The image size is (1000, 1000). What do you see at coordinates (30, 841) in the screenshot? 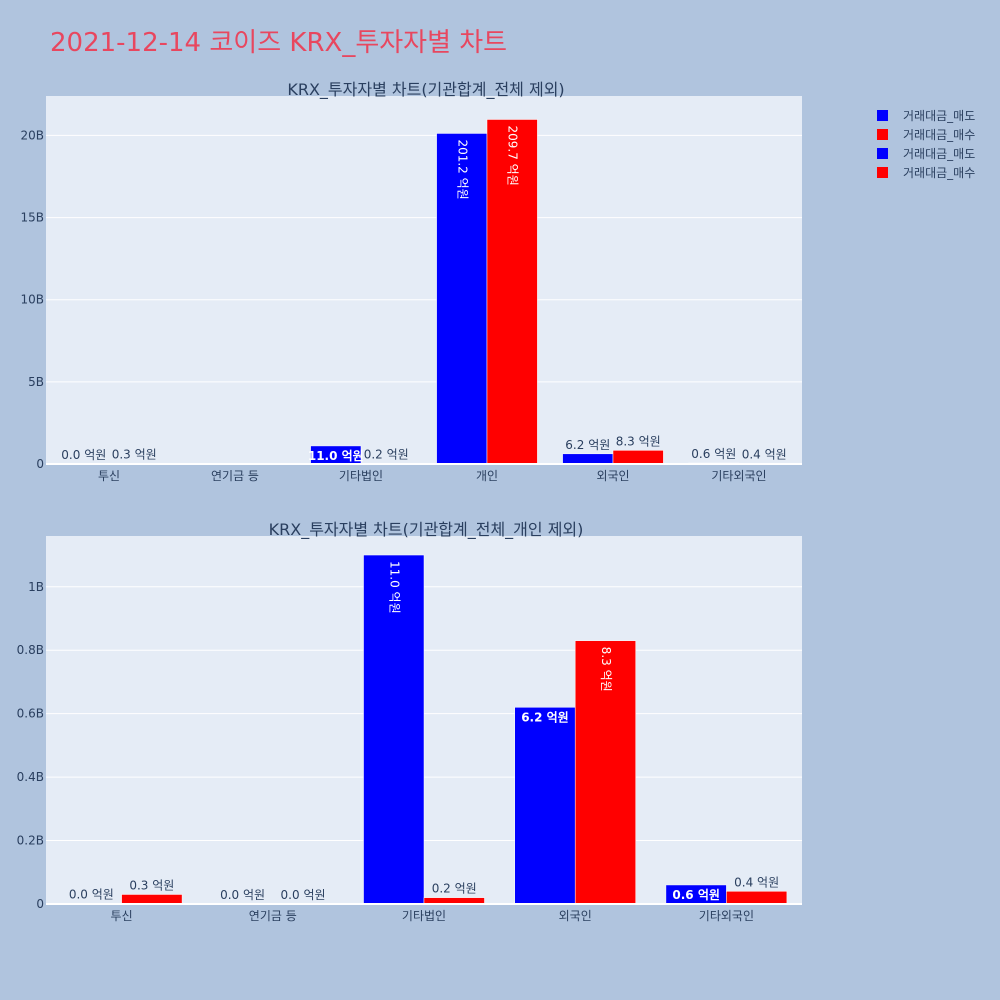
I see `y-tick-label: 0.2B` at bounding box center [30, 841].